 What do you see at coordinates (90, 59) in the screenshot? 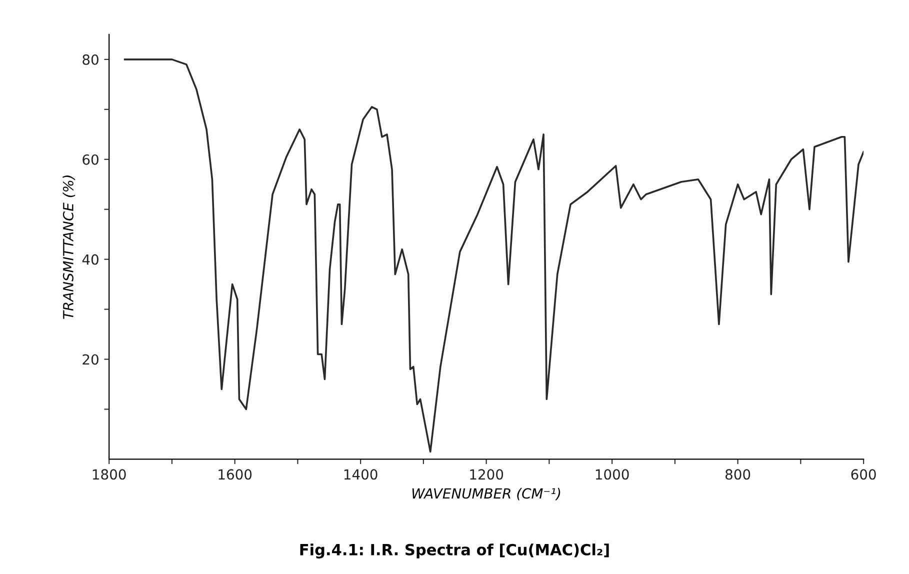
I see `y-tick-label: 80` at bounding box center [90, 59].